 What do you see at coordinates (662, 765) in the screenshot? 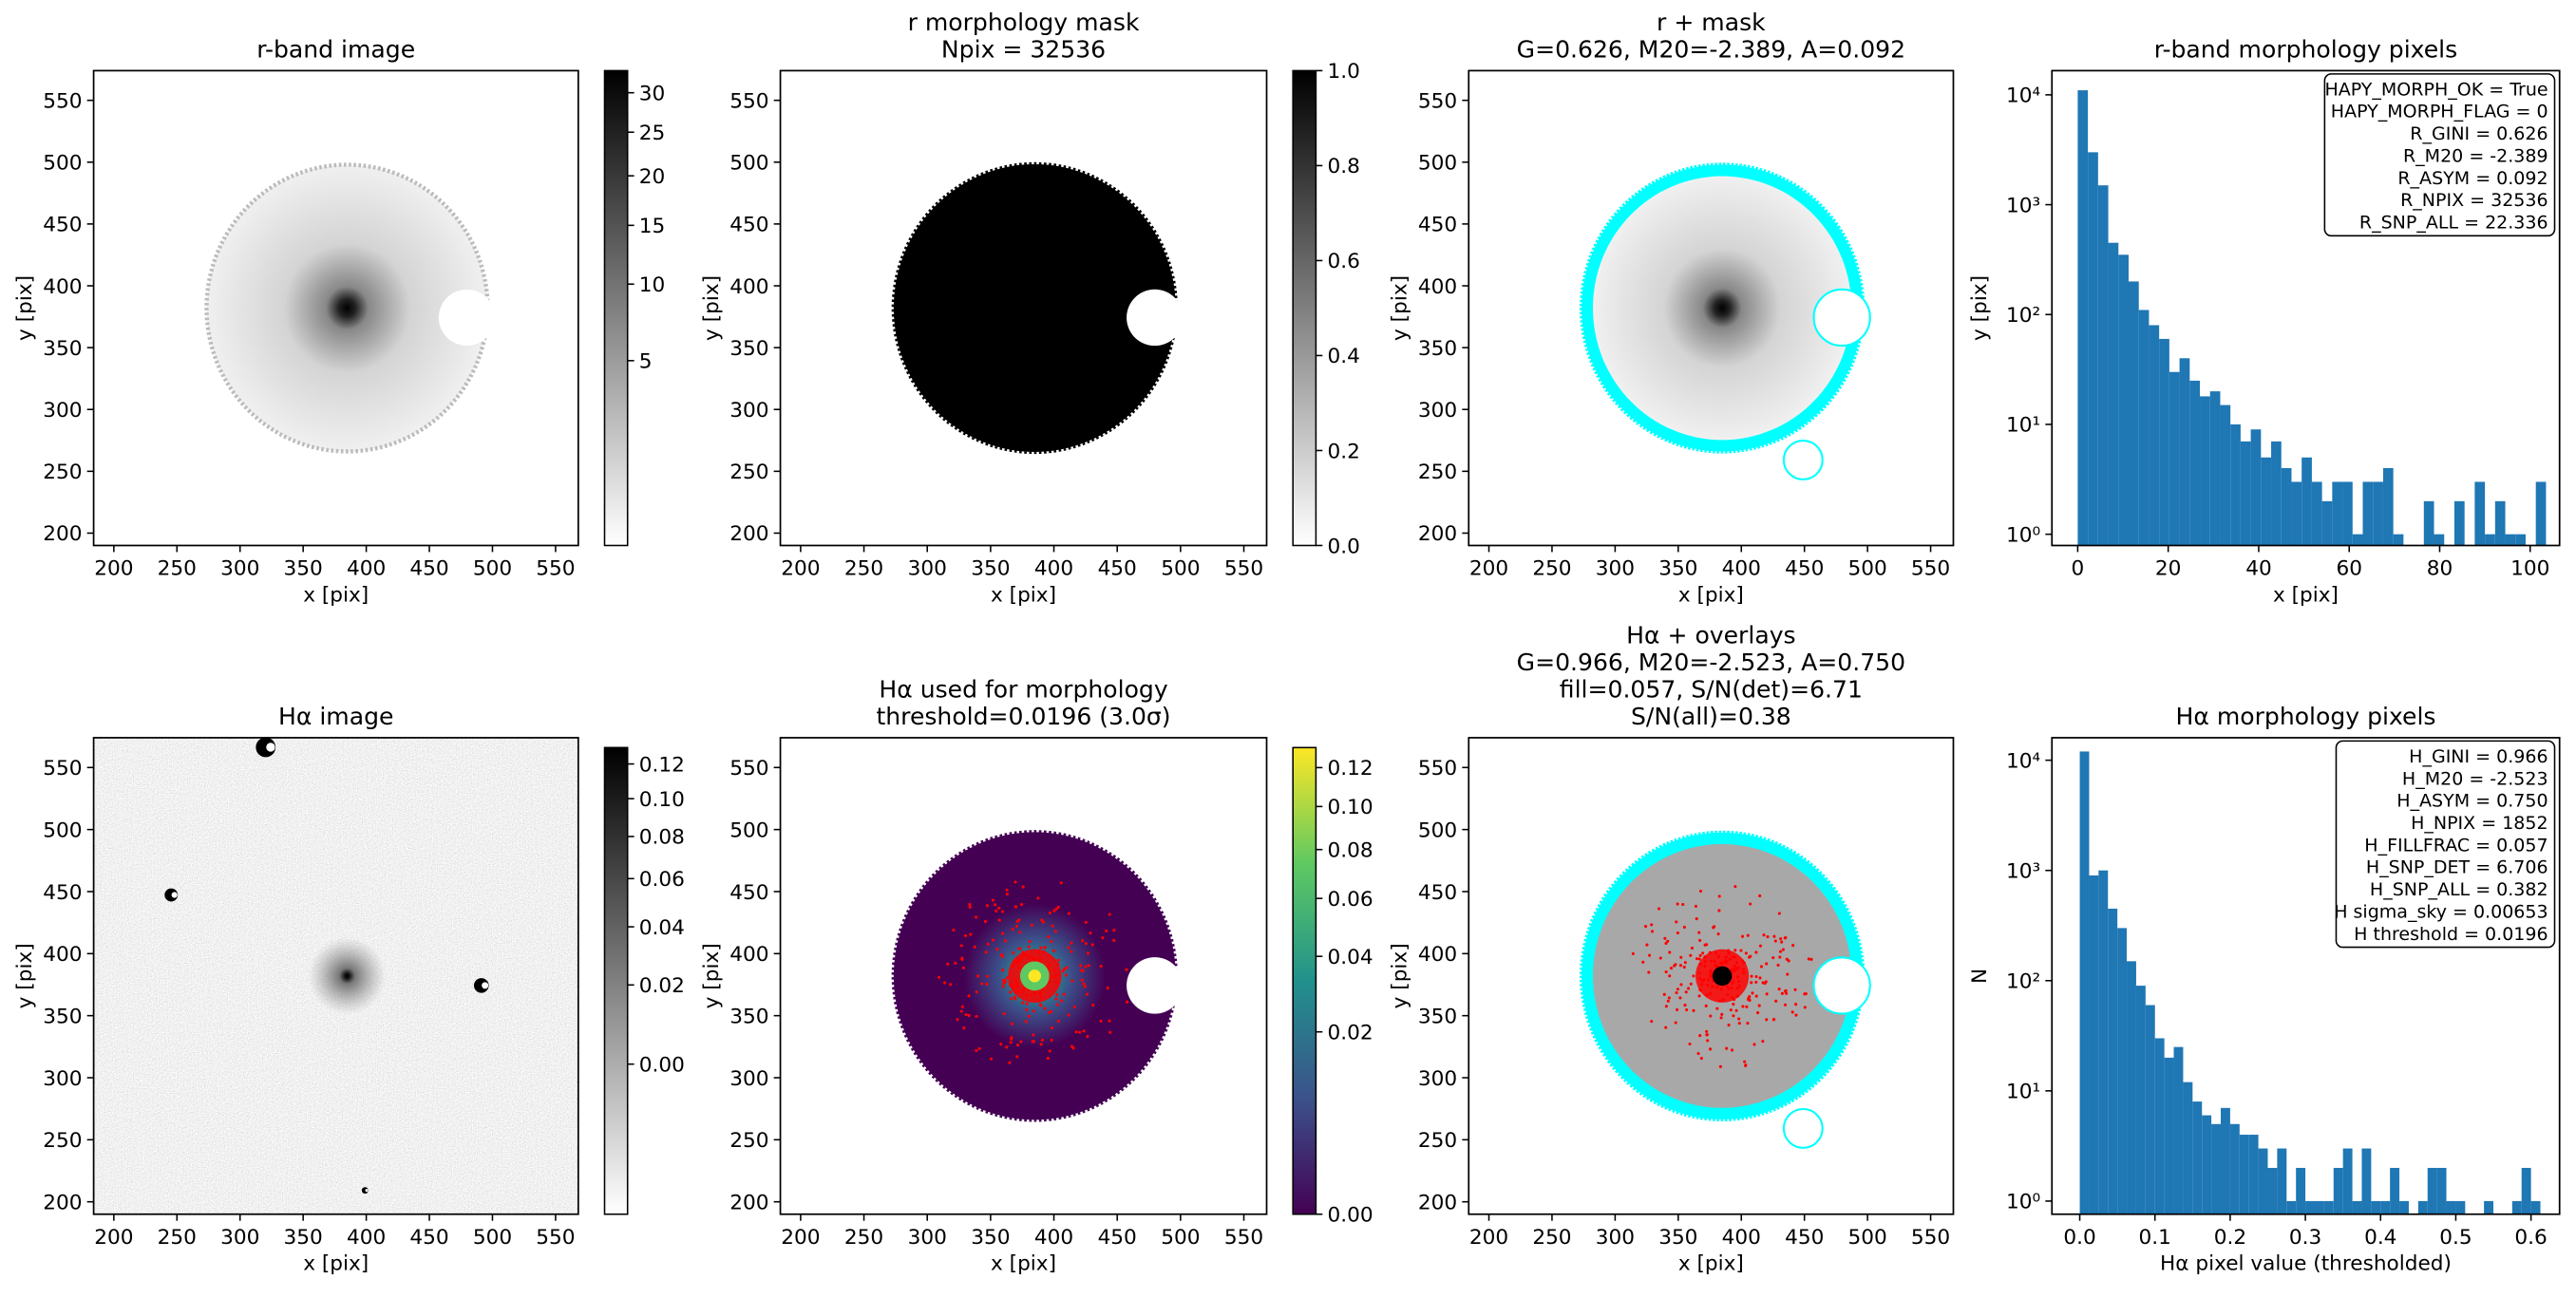
I see `colorbar-tick-label: 0.12` at bounding box center [662, 765].